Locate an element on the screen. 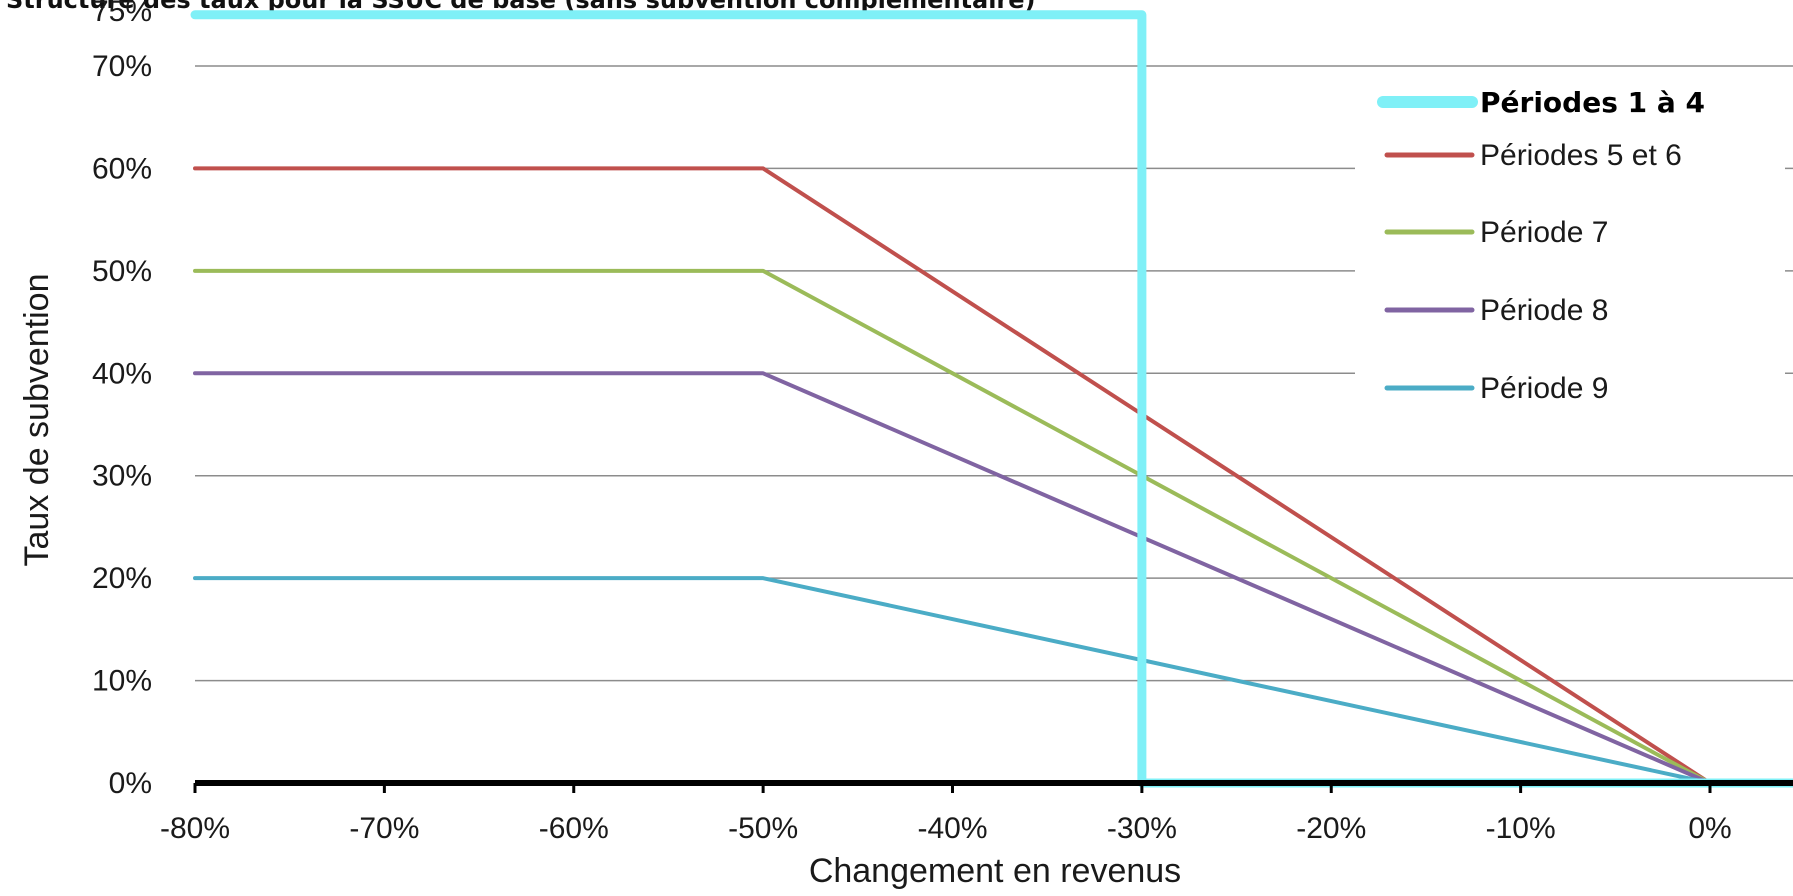 This screenshot has height=896, width=1793. y-tick-label: 60% is located at coordinates (122, 168).